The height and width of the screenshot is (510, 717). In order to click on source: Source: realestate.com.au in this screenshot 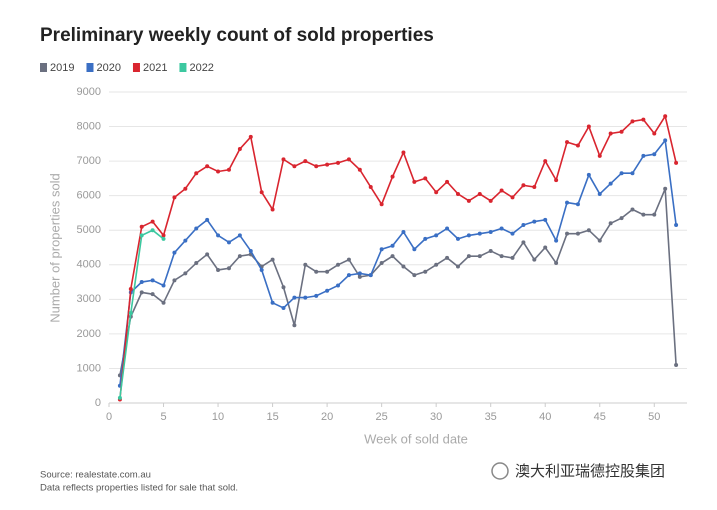, I will do `click(95, 475)`.